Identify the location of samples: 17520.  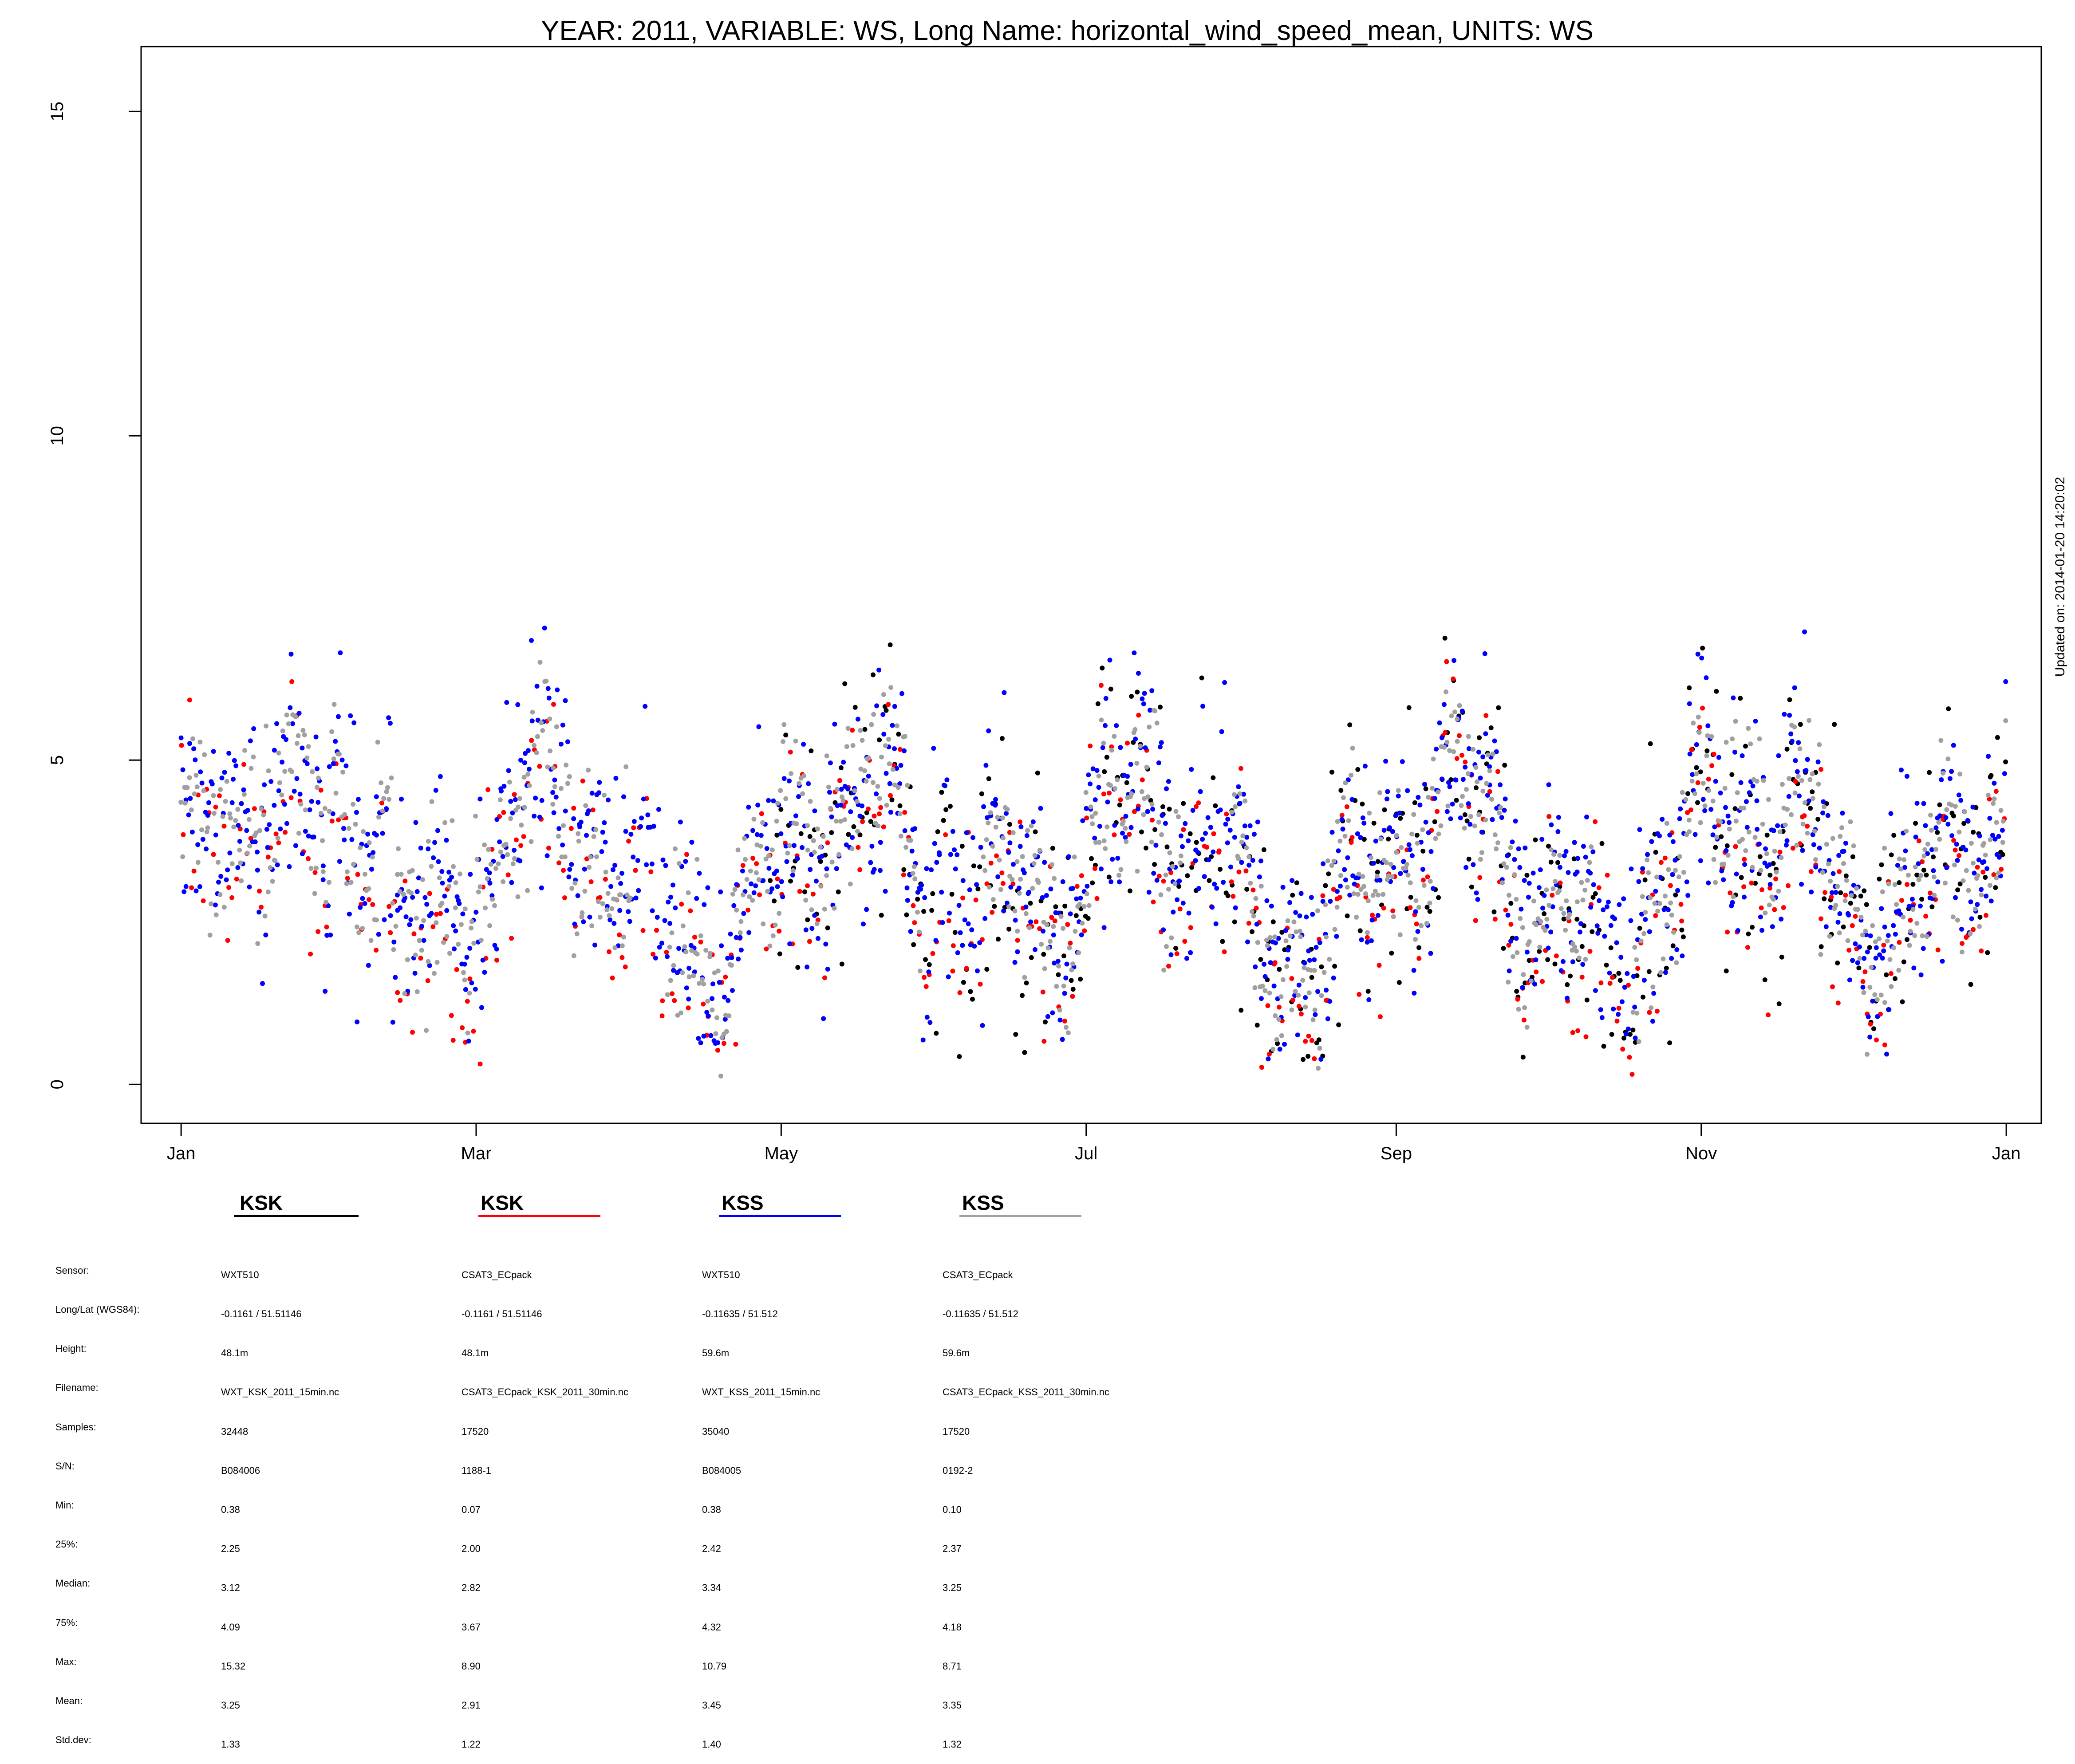
(476, 1431).